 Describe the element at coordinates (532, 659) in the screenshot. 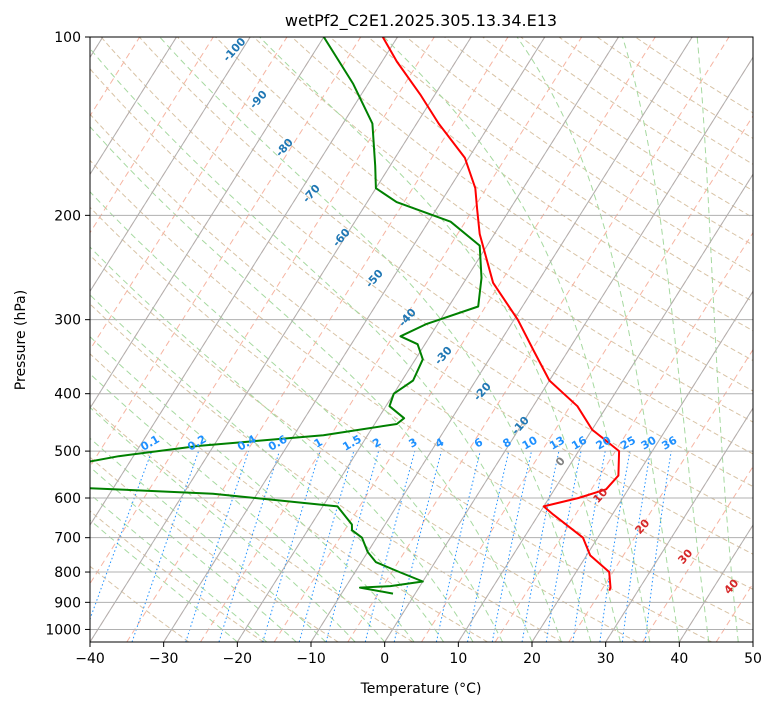

I see `x-tick-label: 20` at that location.